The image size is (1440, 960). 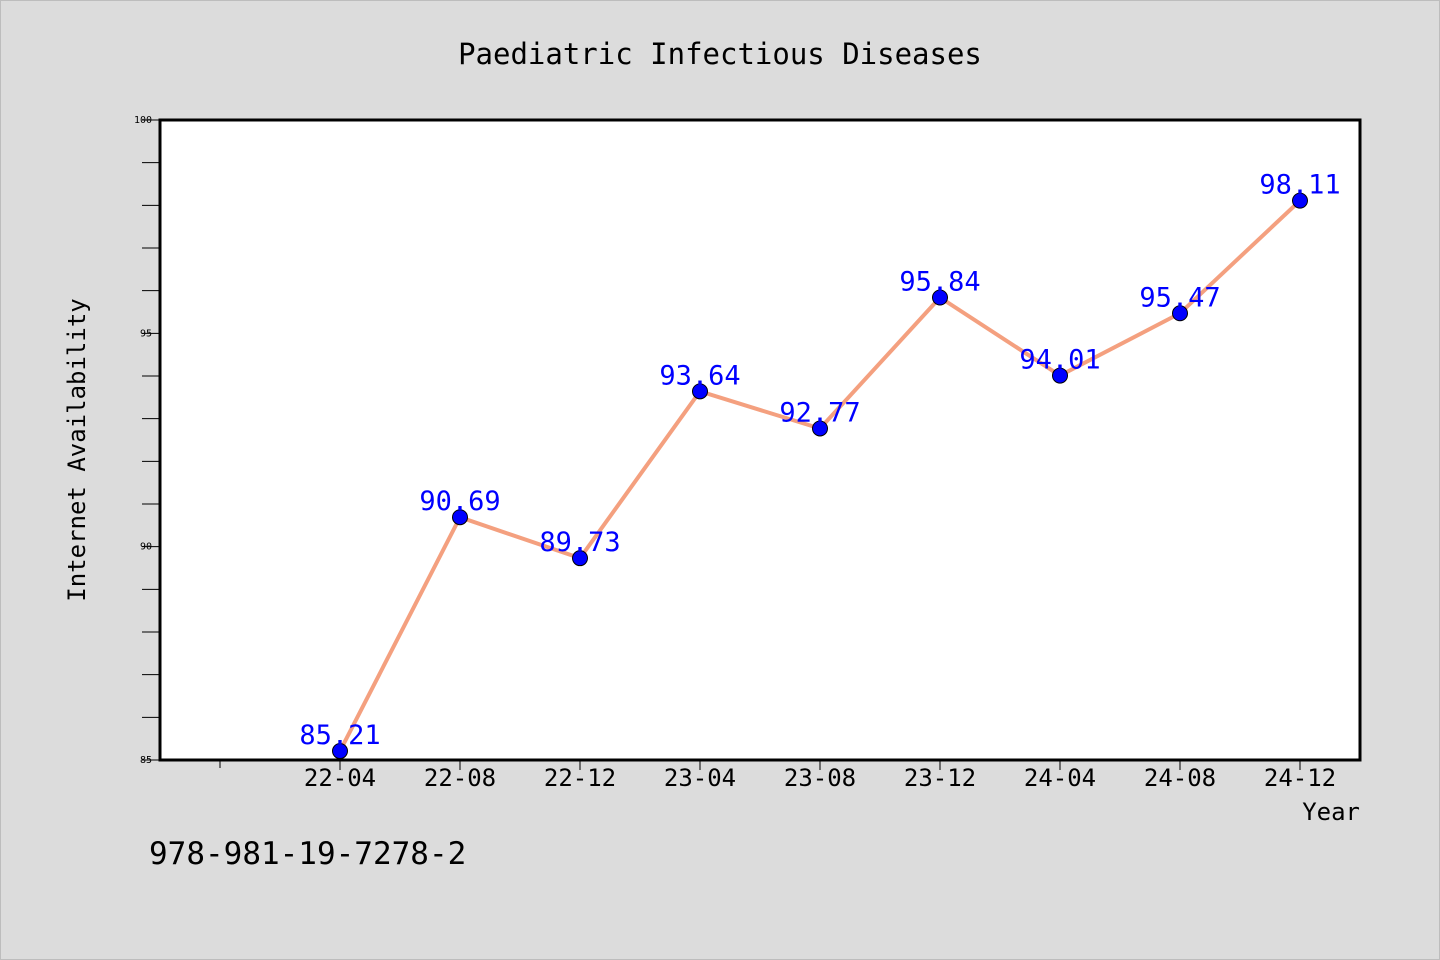 What do you see at coordinates (720, 54) in the screenshot?
I see `chart-title: Paediatric Infectious Diseases` at bounding box center [720, 54].